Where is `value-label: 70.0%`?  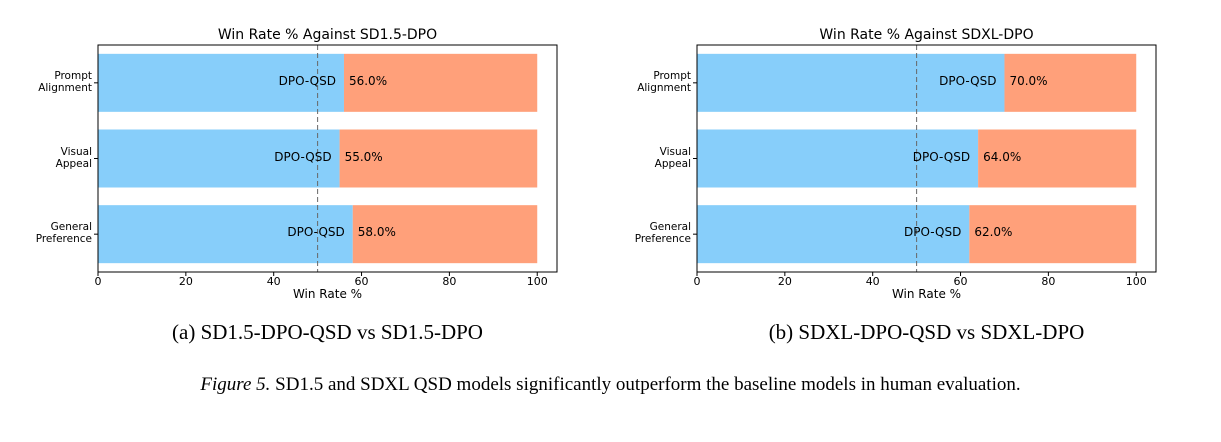
value-label: 70.0% is located at coordinates (1028, 80).